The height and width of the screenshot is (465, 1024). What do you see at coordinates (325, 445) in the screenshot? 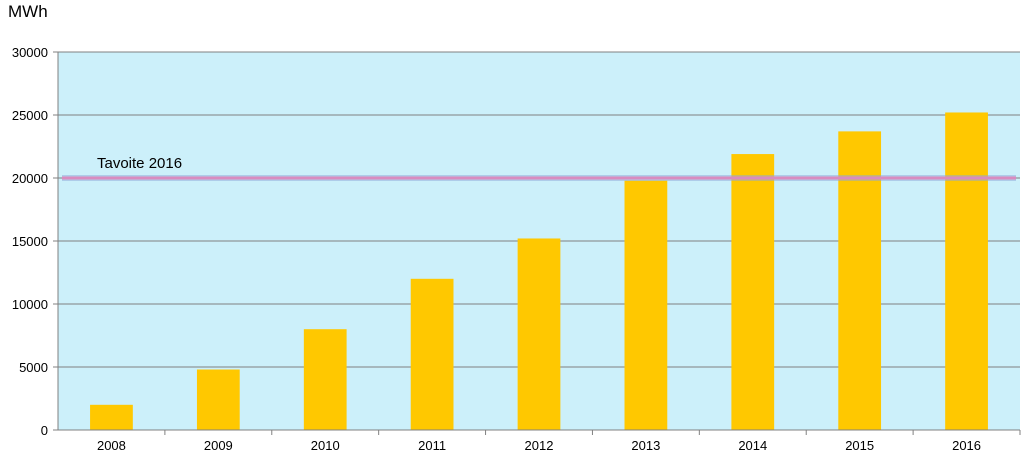
I see `x-tick-label: 2010` at bounding box center [325, 445].